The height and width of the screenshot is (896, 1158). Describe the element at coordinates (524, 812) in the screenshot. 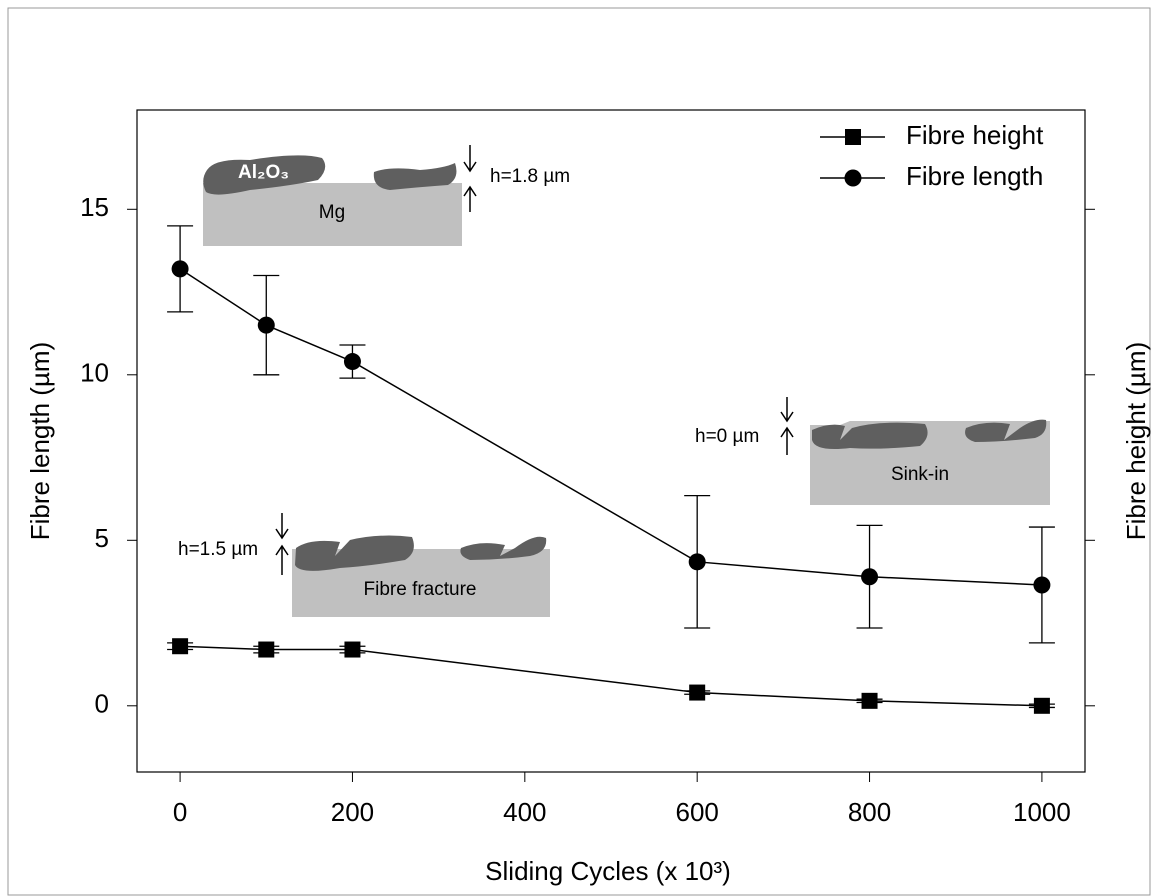

I see `x-tick-label: 400` at that location.